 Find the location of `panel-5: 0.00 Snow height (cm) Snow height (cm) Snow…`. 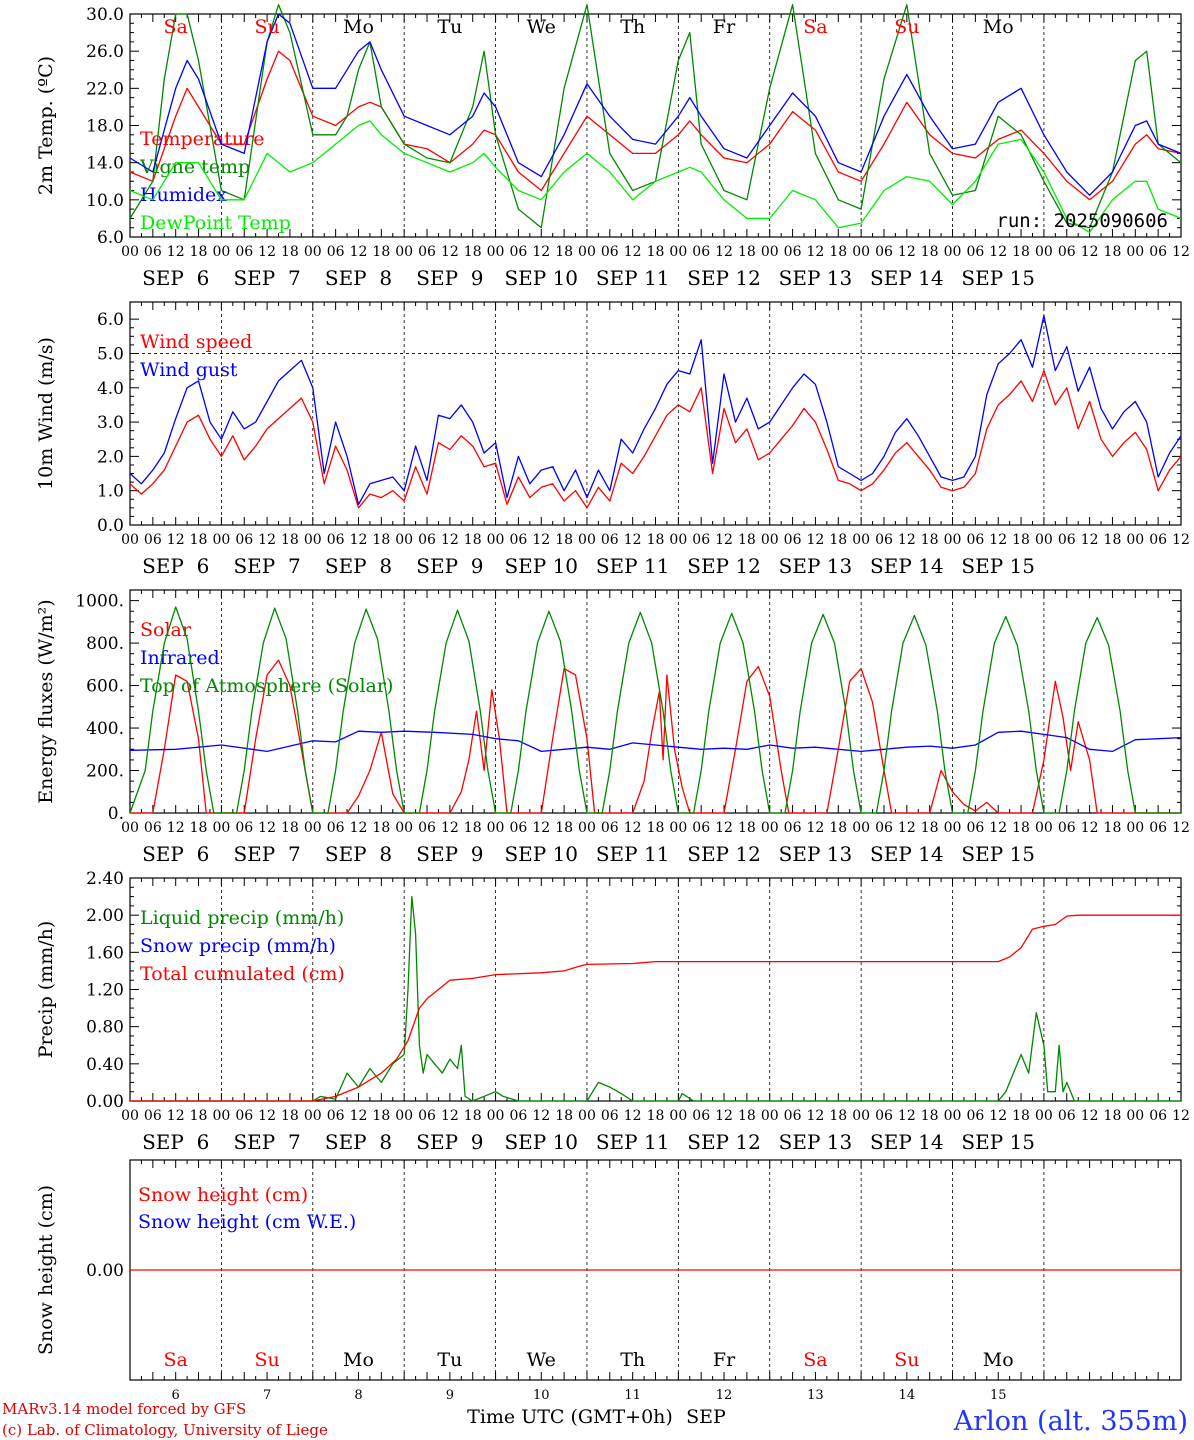

panel-5: 0.00 Snow height (cm) Snow height (cm) Snow… is located at coordinates (608, 1270).